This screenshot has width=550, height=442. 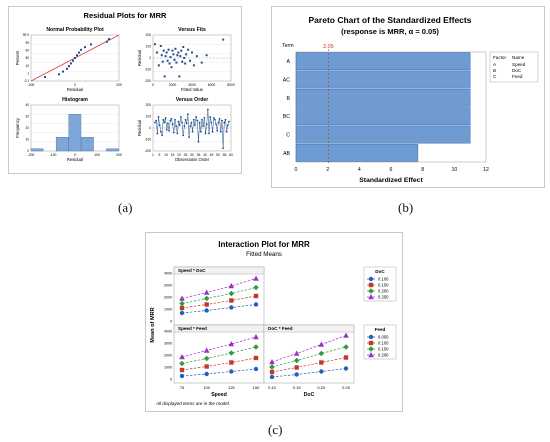 What do you see at coordinates (264, 244) in the screenshot?
I see `interaction-title: Interaction Plot for MRR` at bounding box center [264, 244].